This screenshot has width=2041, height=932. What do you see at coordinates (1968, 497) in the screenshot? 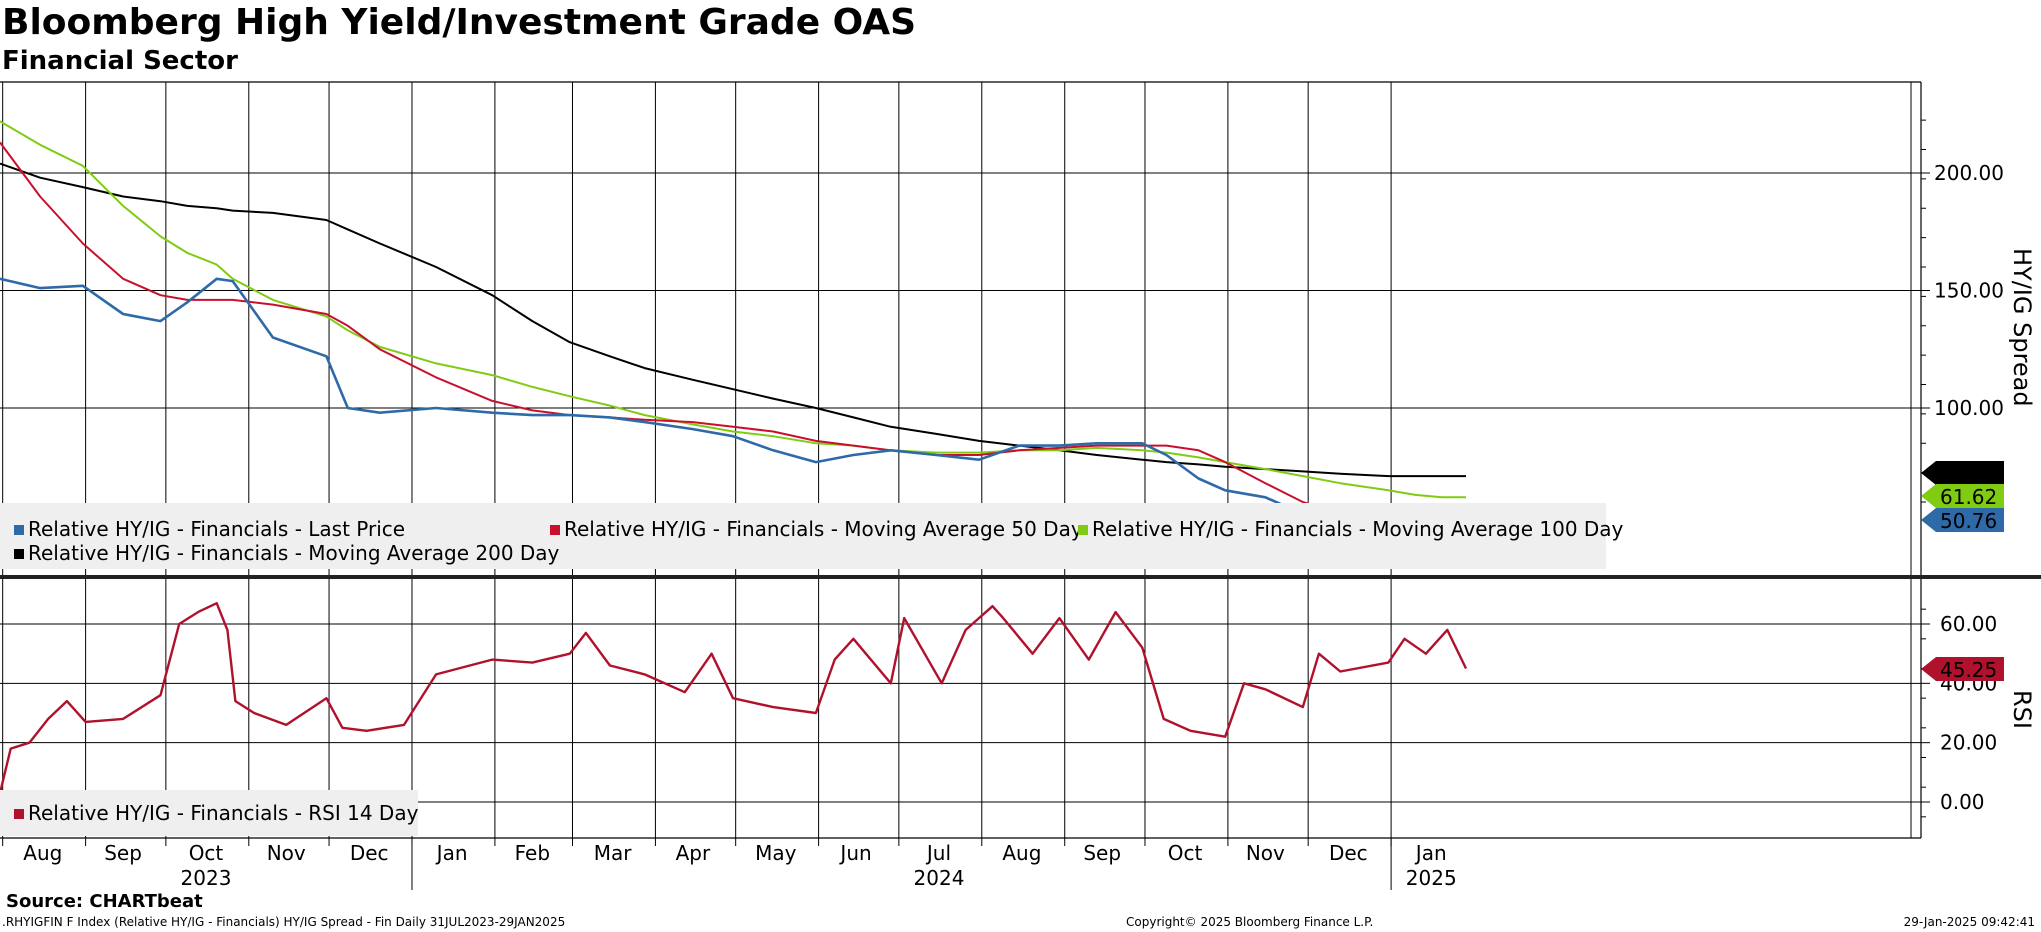
I see `last-value-text-series-ma100: 61.62` at bounding box center [1968, 497].